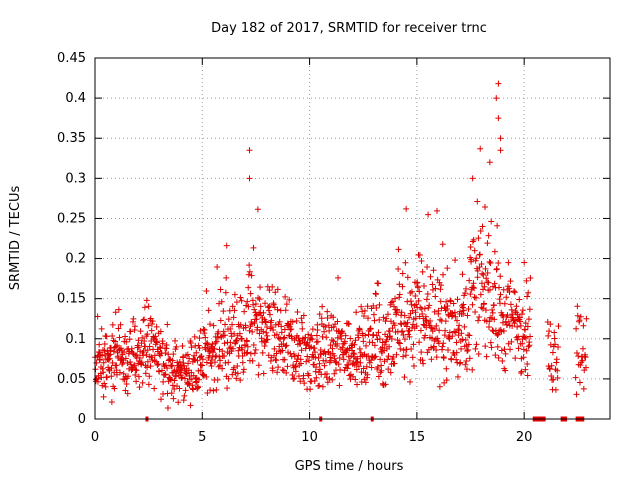 The image size is (640, 480). I want to click on y-tick-label: 0.3, so click(75, 178).